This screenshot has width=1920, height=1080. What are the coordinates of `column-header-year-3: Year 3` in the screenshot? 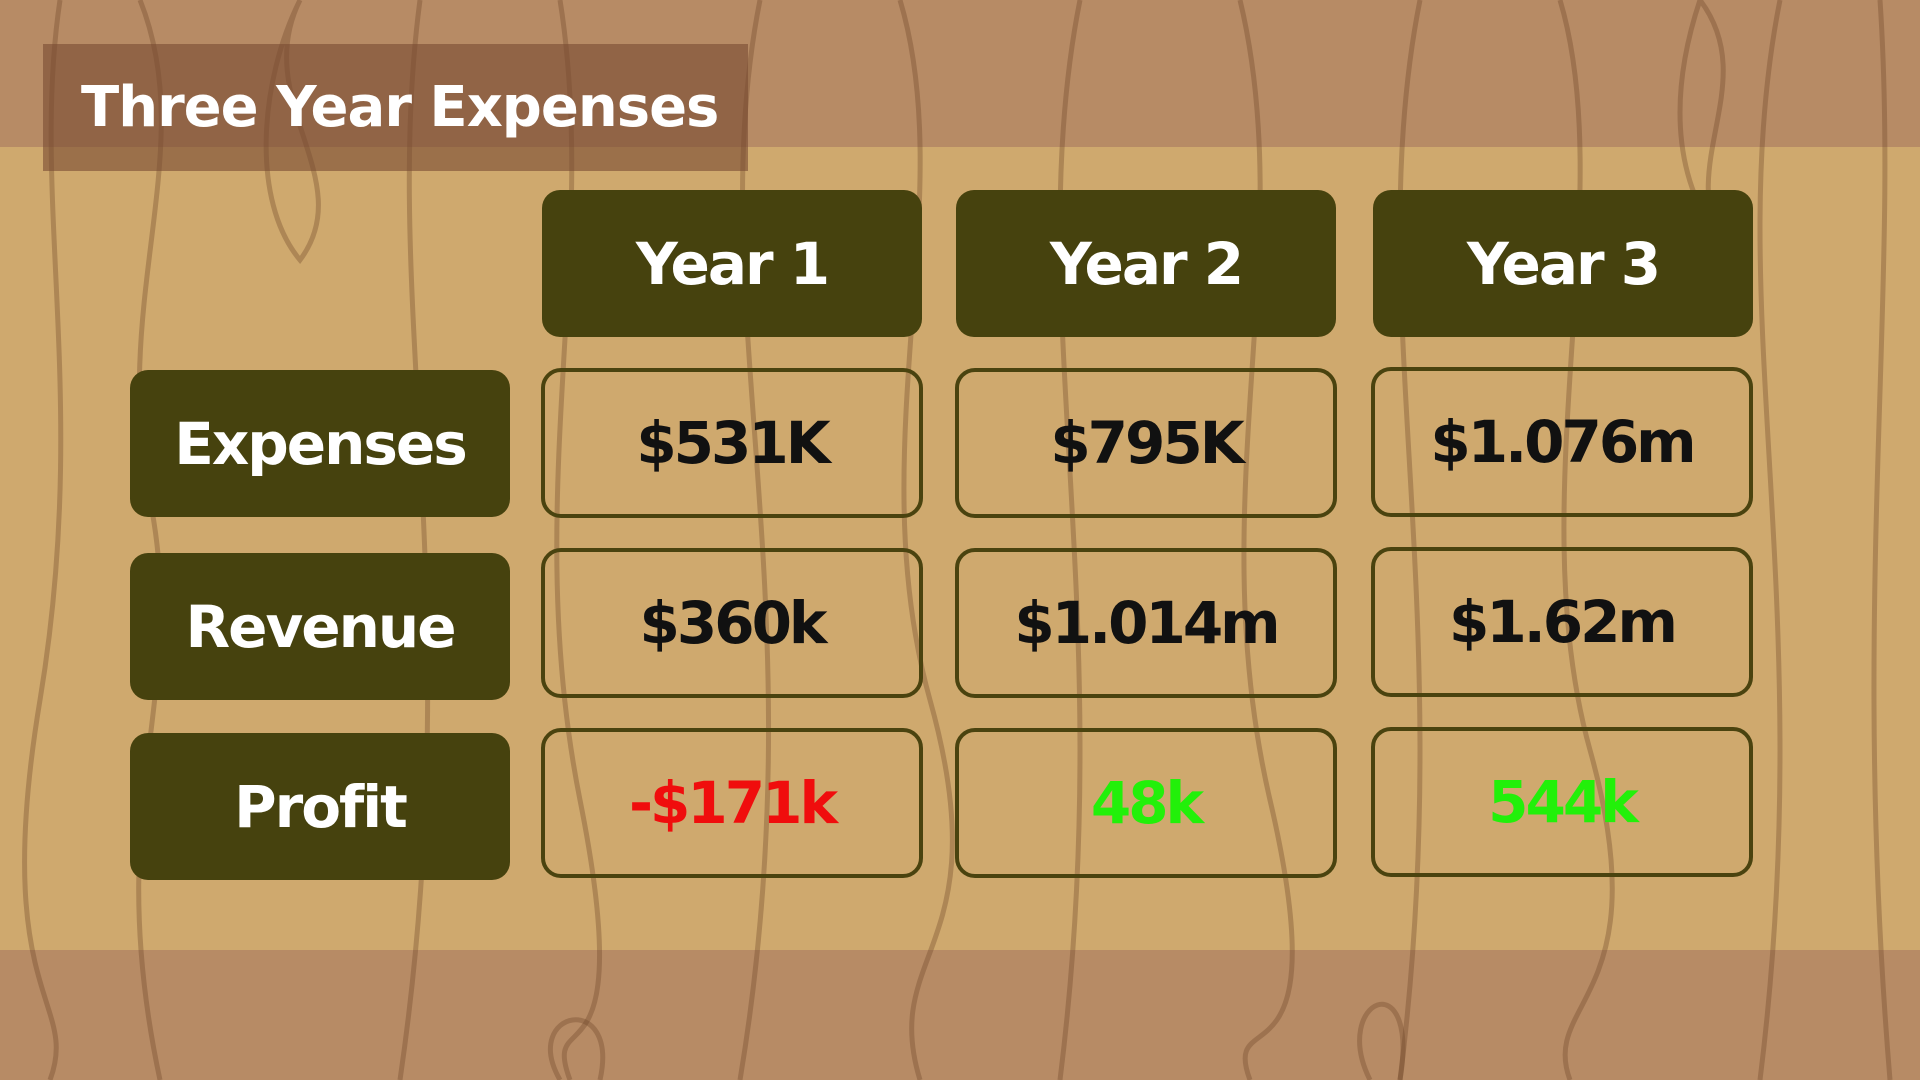 It's located at (1563, 263).